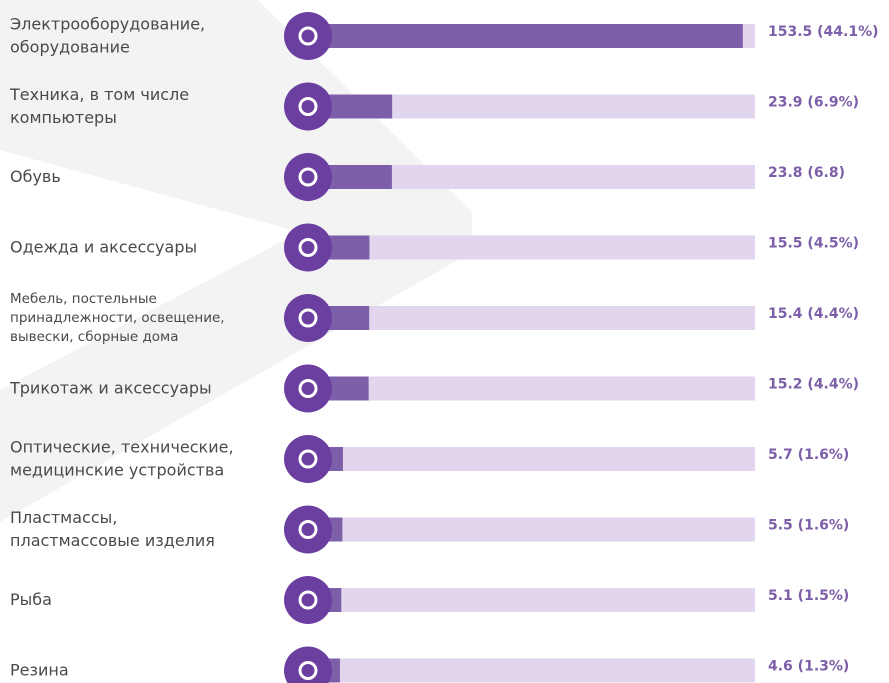 The width and height of the screenshot is (889, 683). I want to click on category-label: Трикотаж и аксессуары, so click(110, 387).